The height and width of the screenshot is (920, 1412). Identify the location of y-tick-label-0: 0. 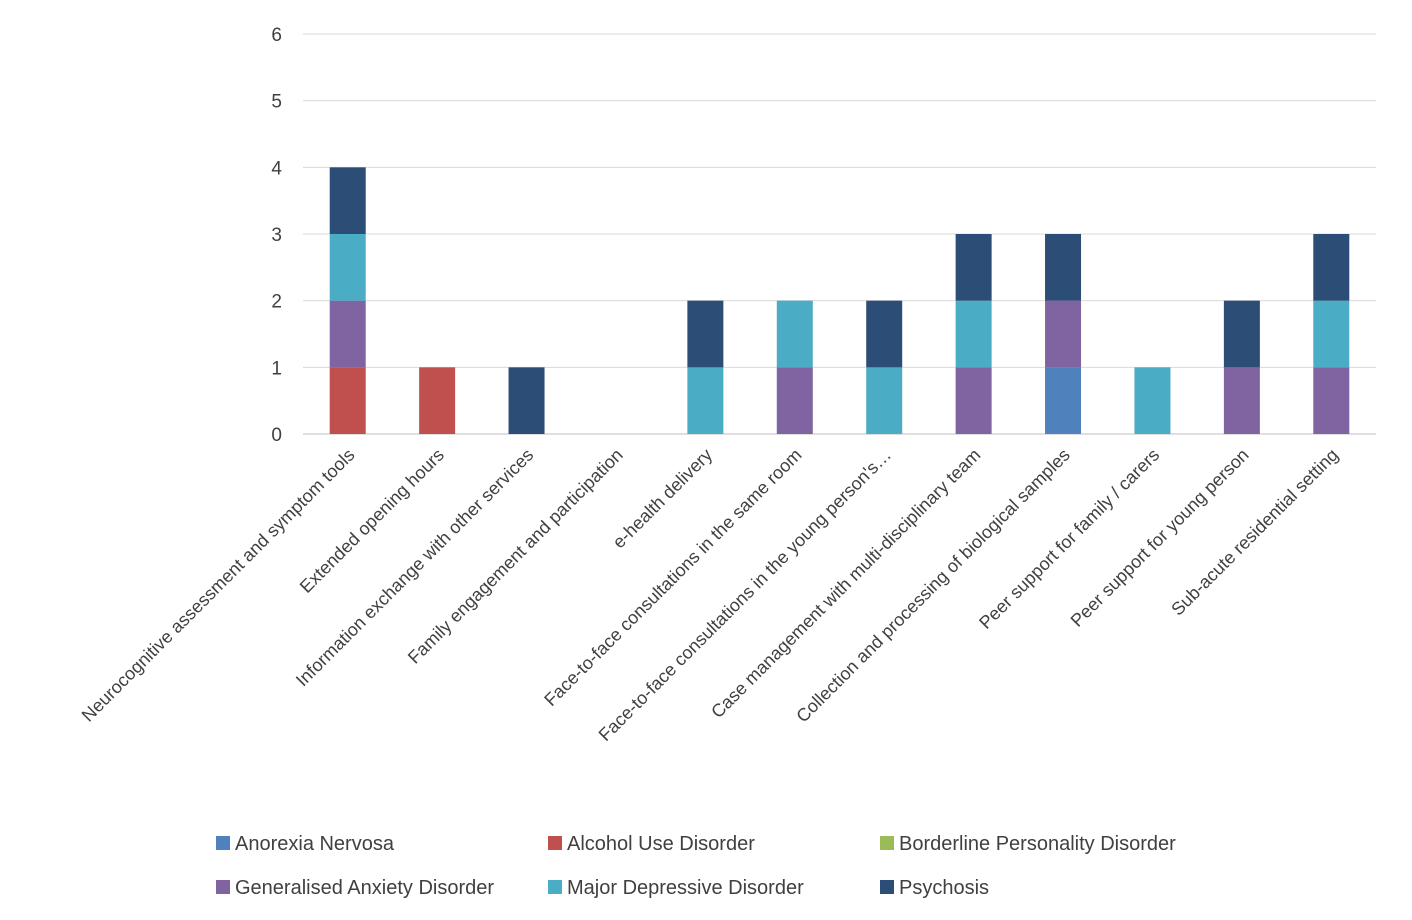
(276, 435).